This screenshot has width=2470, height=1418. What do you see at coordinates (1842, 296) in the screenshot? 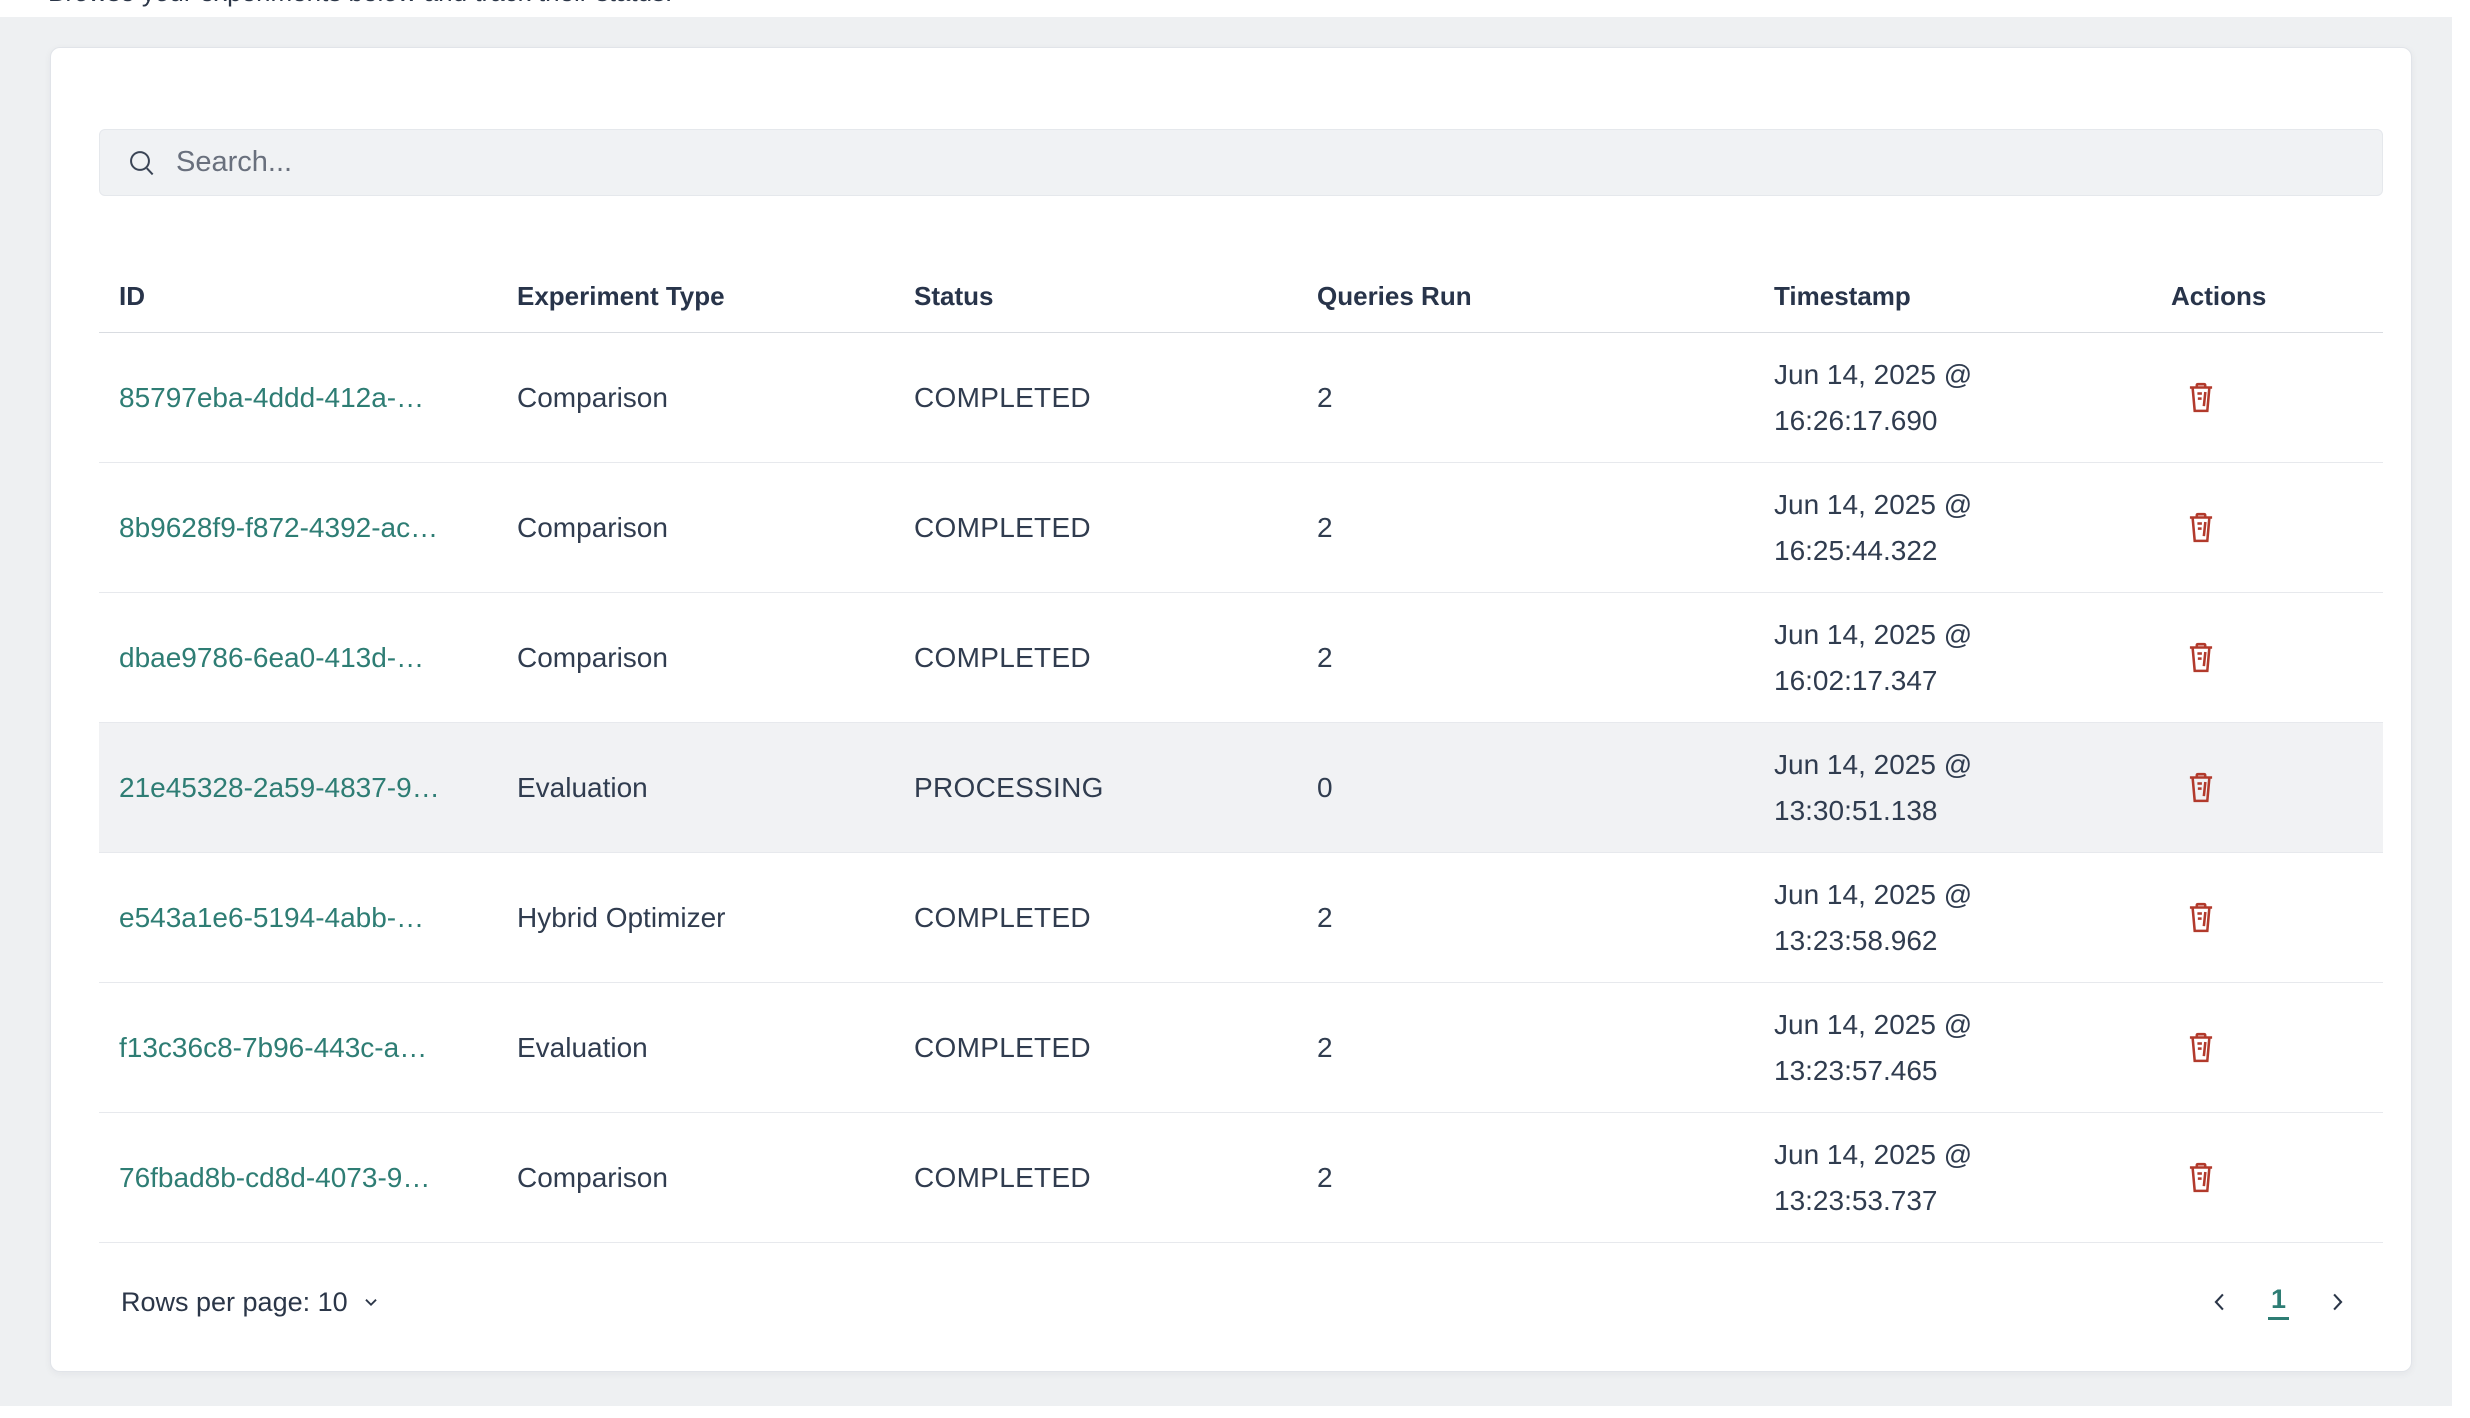
I see `column-header-timestamp: Timestamp` at bounding box center [1842, 296].